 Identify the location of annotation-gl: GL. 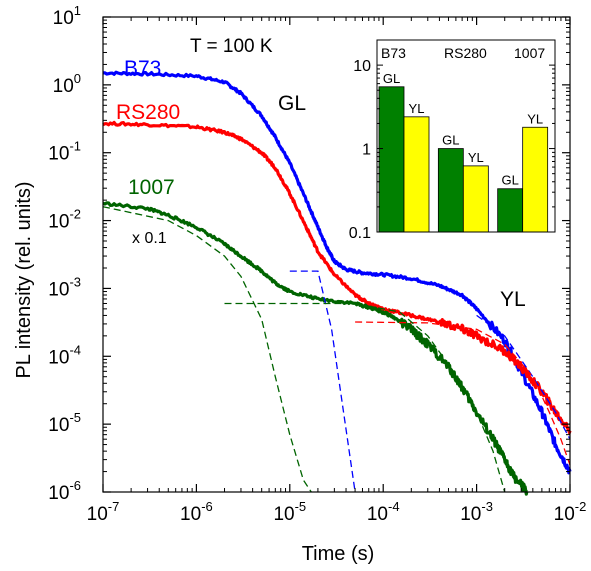
(292, 103).